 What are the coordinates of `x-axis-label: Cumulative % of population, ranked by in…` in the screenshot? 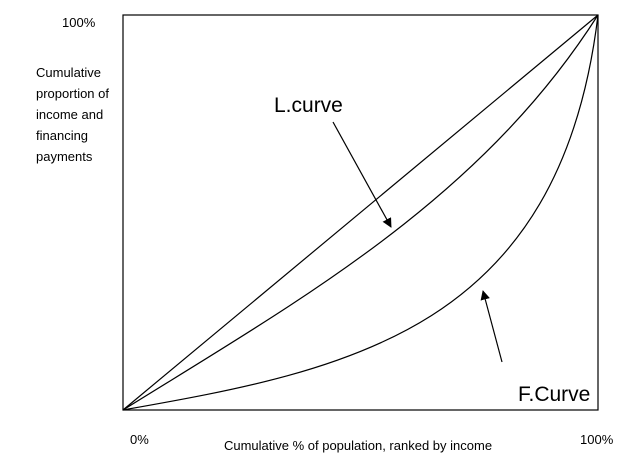 It's located at (358, 445).